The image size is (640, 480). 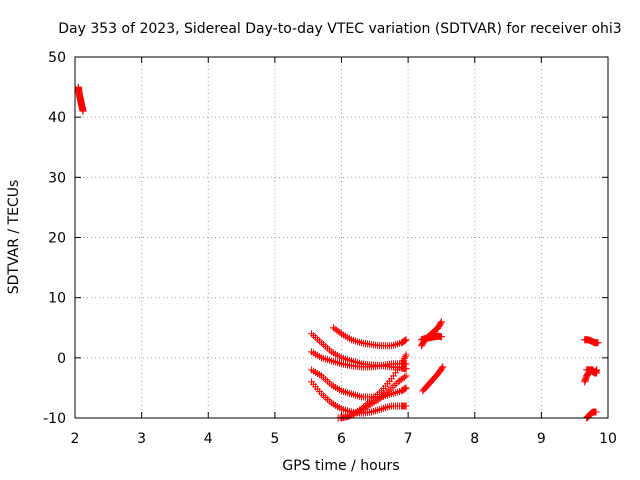 What do you see at coordinates (208, 439) in the screenshot?
I see `x-tick-label: 4` at bounding box center [208, 439].